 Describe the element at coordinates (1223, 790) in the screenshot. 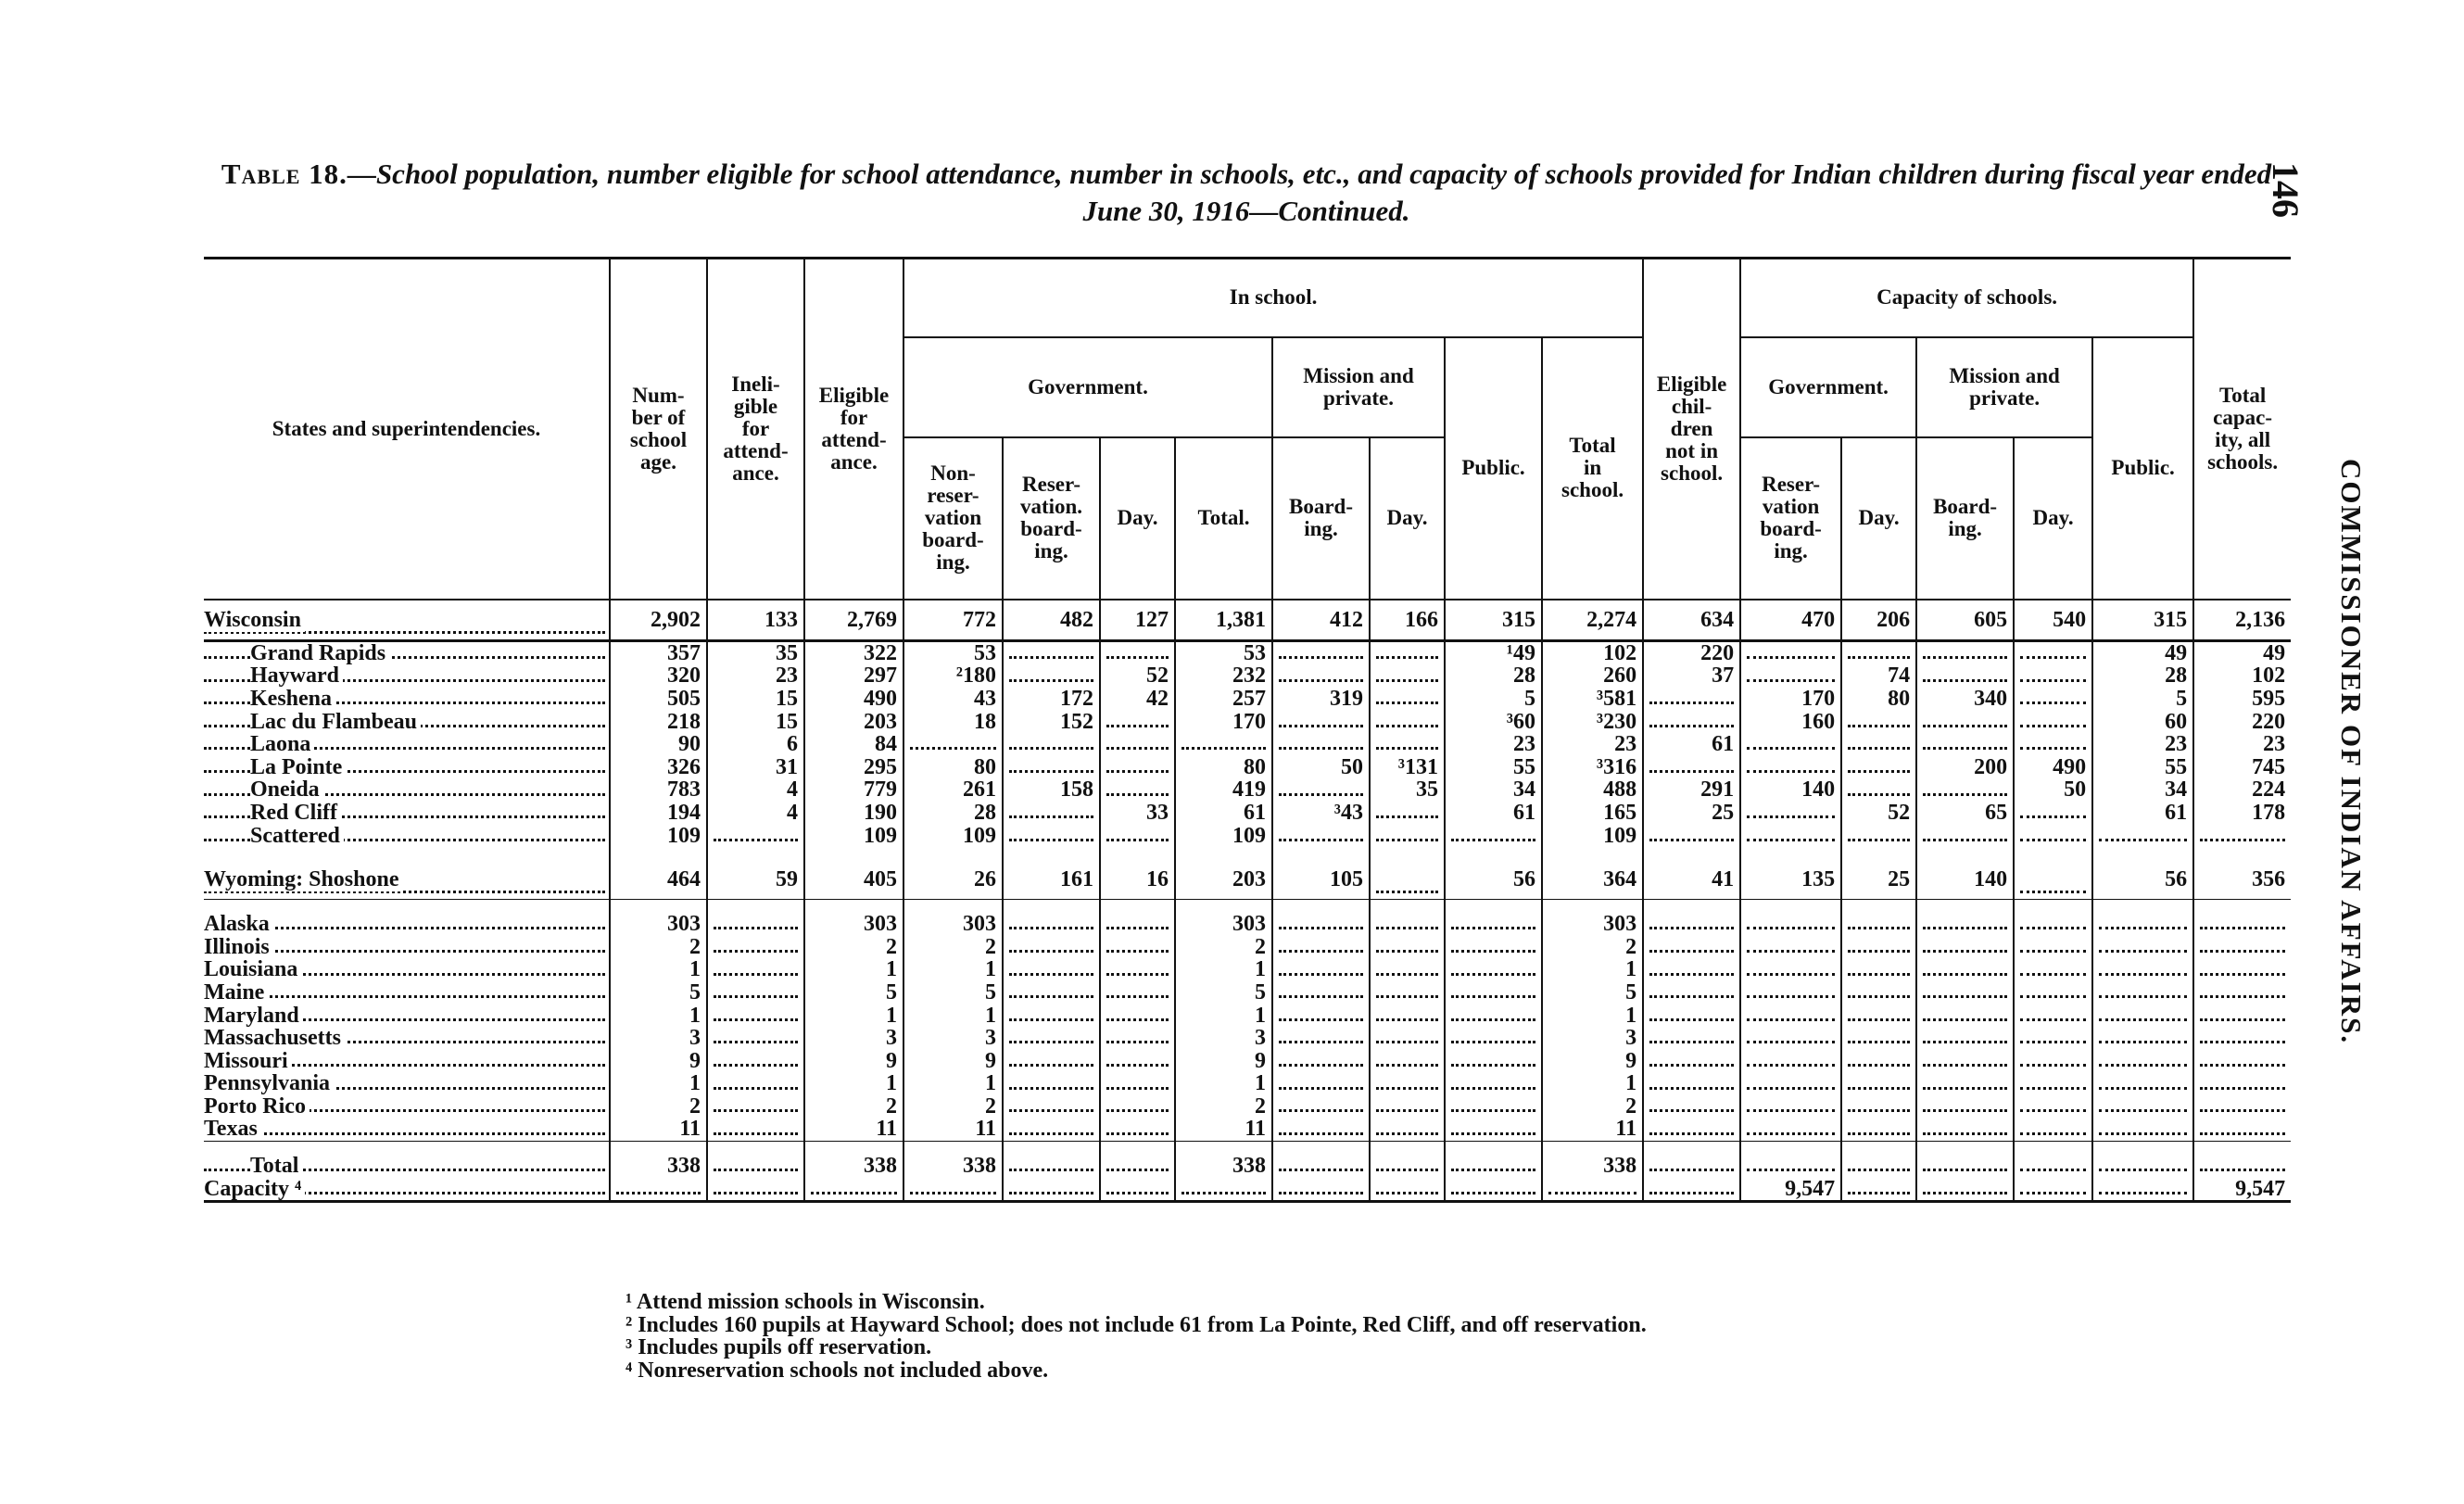

I see `table-cell: 419` at that location.